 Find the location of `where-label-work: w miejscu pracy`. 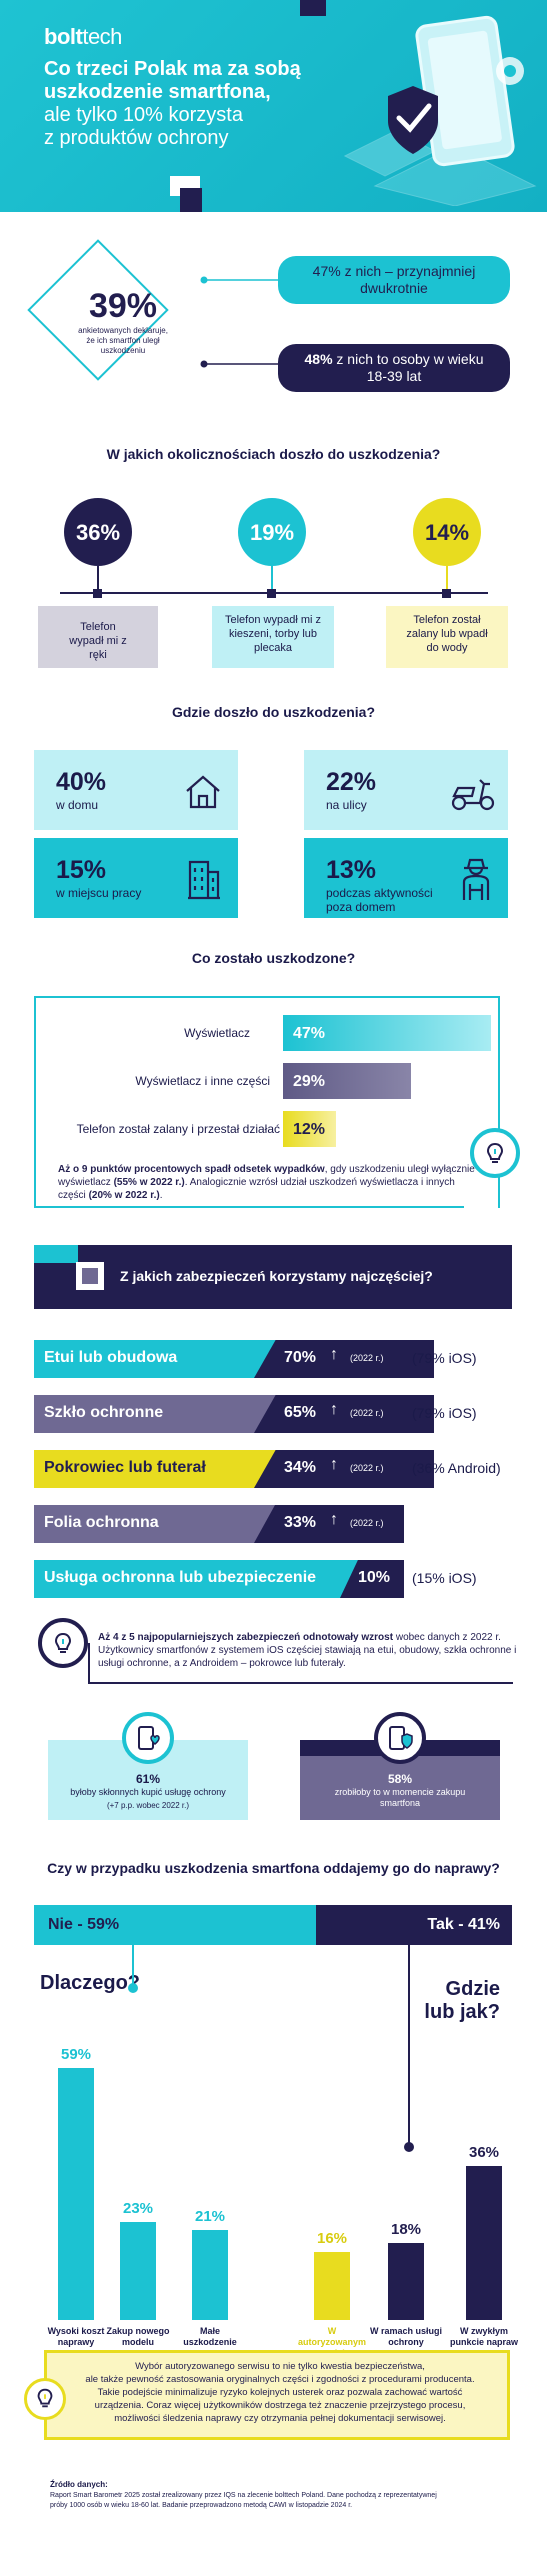

where-label-work: w miejscu pracy is located at coordinates (99, 893).